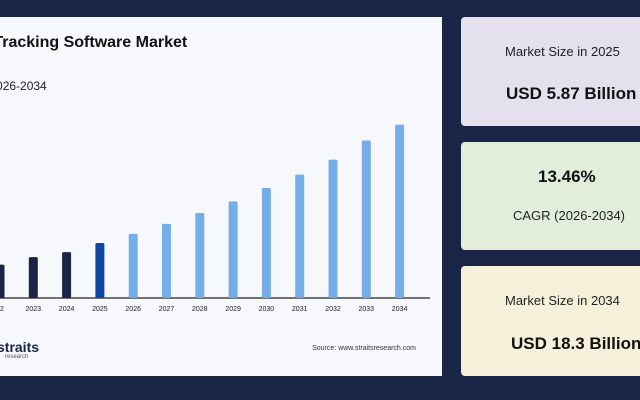  What do you see at coordinates (166, 260) in the screenshot?
I see `bar-2027` at bounding box center [166, 260].